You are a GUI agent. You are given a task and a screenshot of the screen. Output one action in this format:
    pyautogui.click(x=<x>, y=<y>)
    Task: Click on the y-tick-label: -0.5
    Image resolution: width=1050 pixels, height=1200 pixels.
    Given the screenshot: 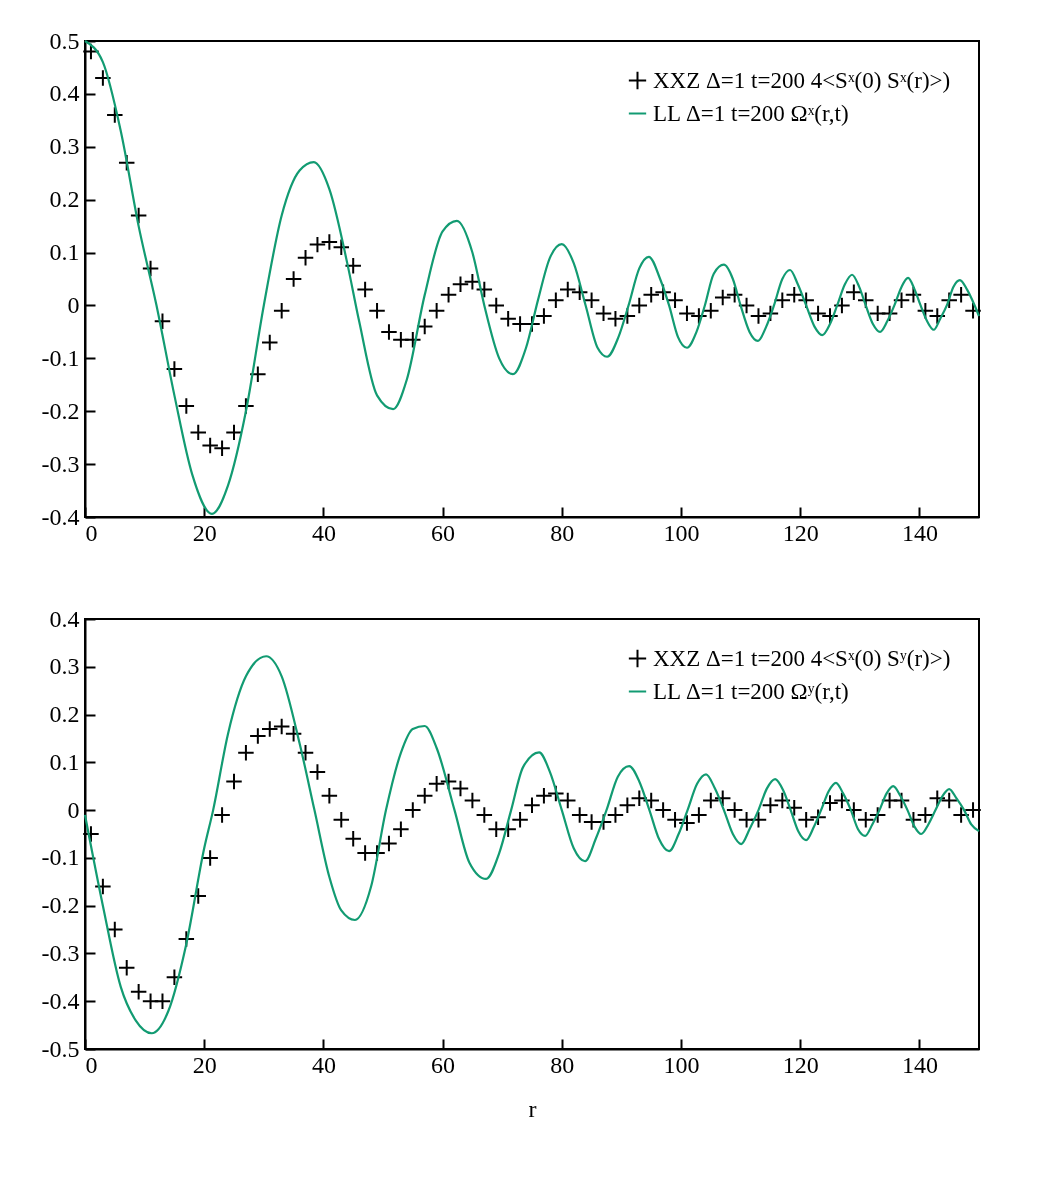 What is the action you would take?
    pyautogui.click(x=60, y=1048)
    